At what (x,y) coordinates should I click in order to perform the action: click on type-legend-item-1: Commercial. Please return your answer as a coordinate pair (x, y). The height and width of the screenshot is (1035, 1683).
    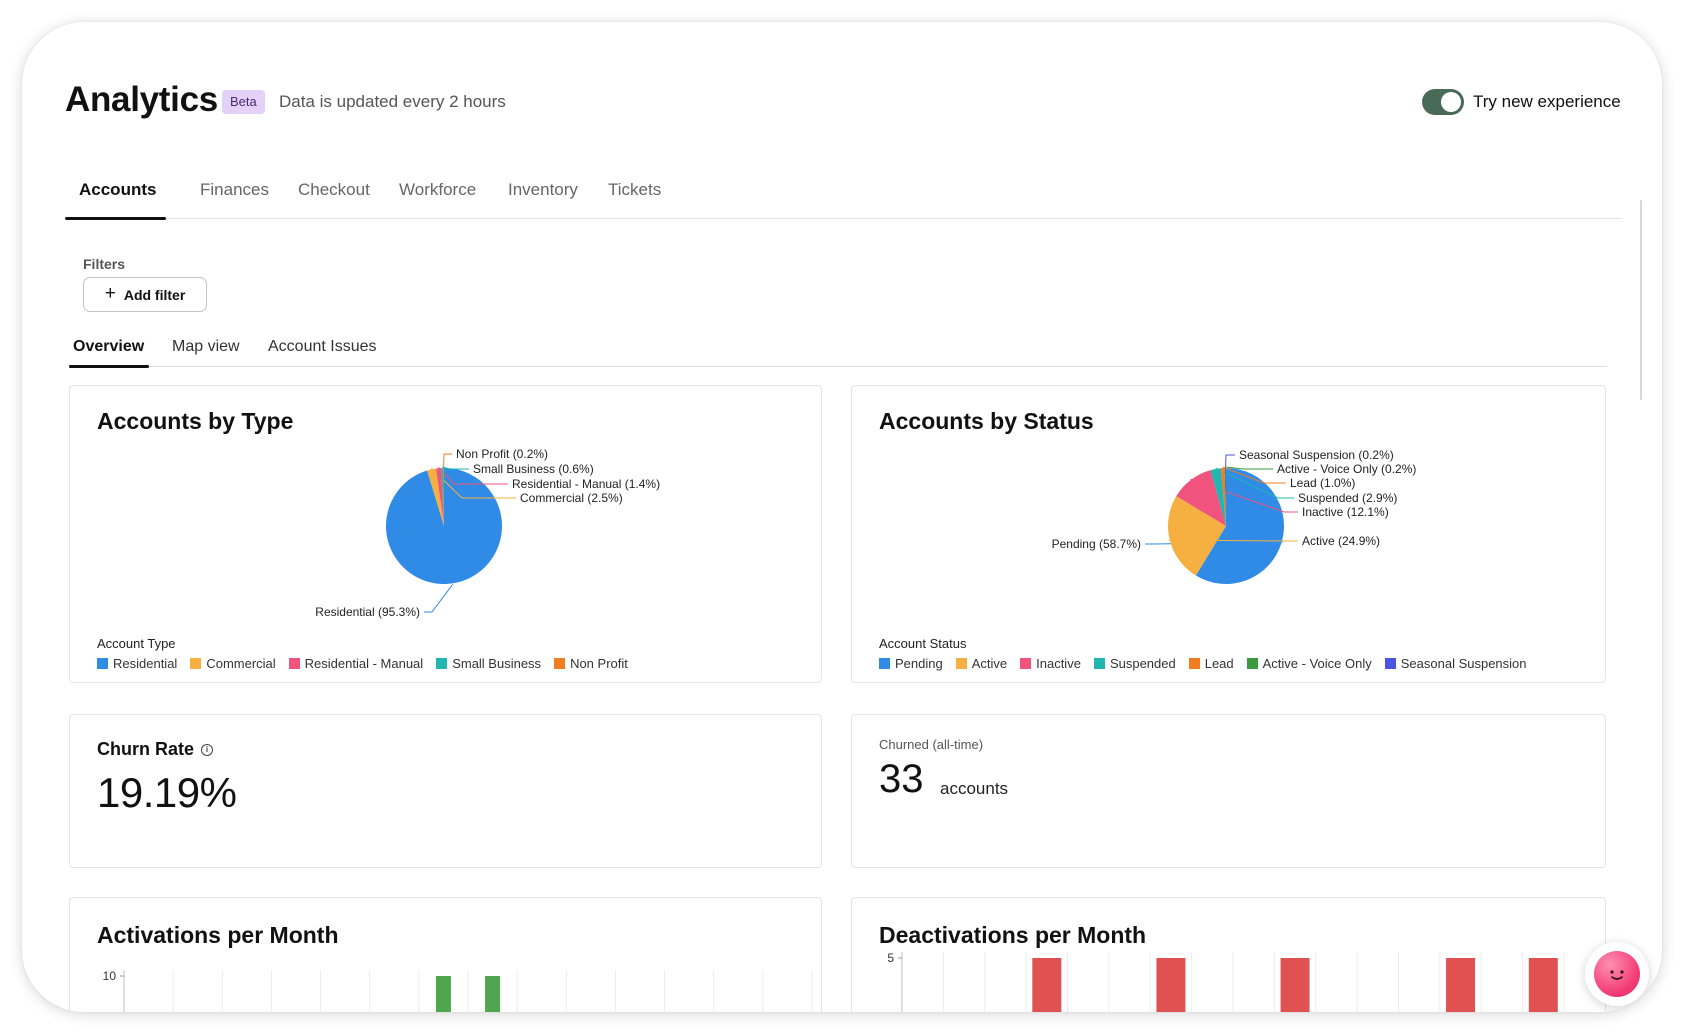
    Looking at the image, I should click on (233, 663).